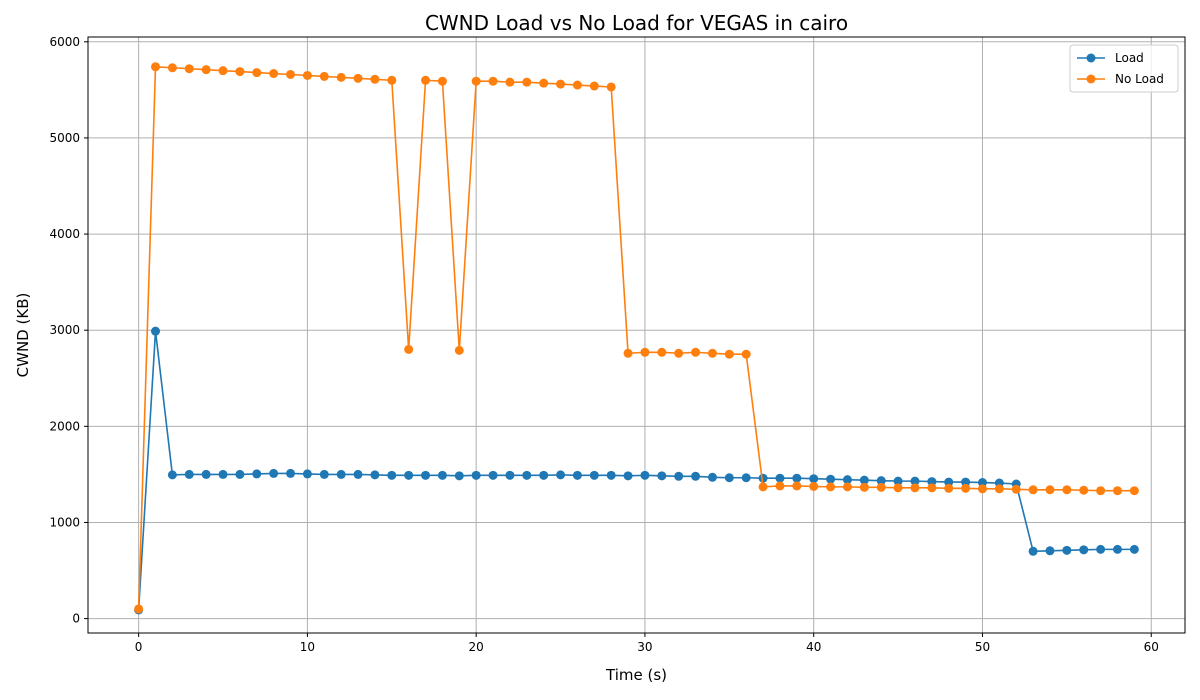  I want to click on y-tick-label: 4000, so click(64, 234).